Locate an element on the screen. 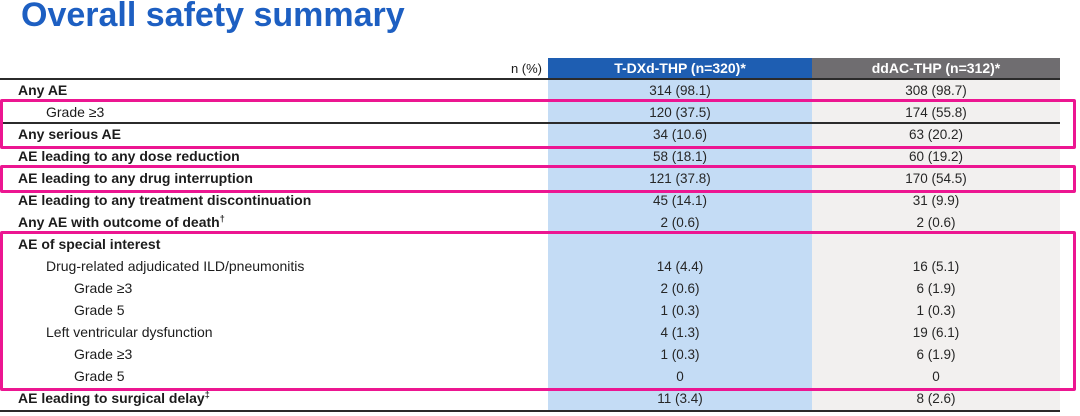 The height and width of the screenshot is (416, 1080). table-row: Grade ≥3 2 (0.6) 6 (1.9) is located at coordinates (530, 289).